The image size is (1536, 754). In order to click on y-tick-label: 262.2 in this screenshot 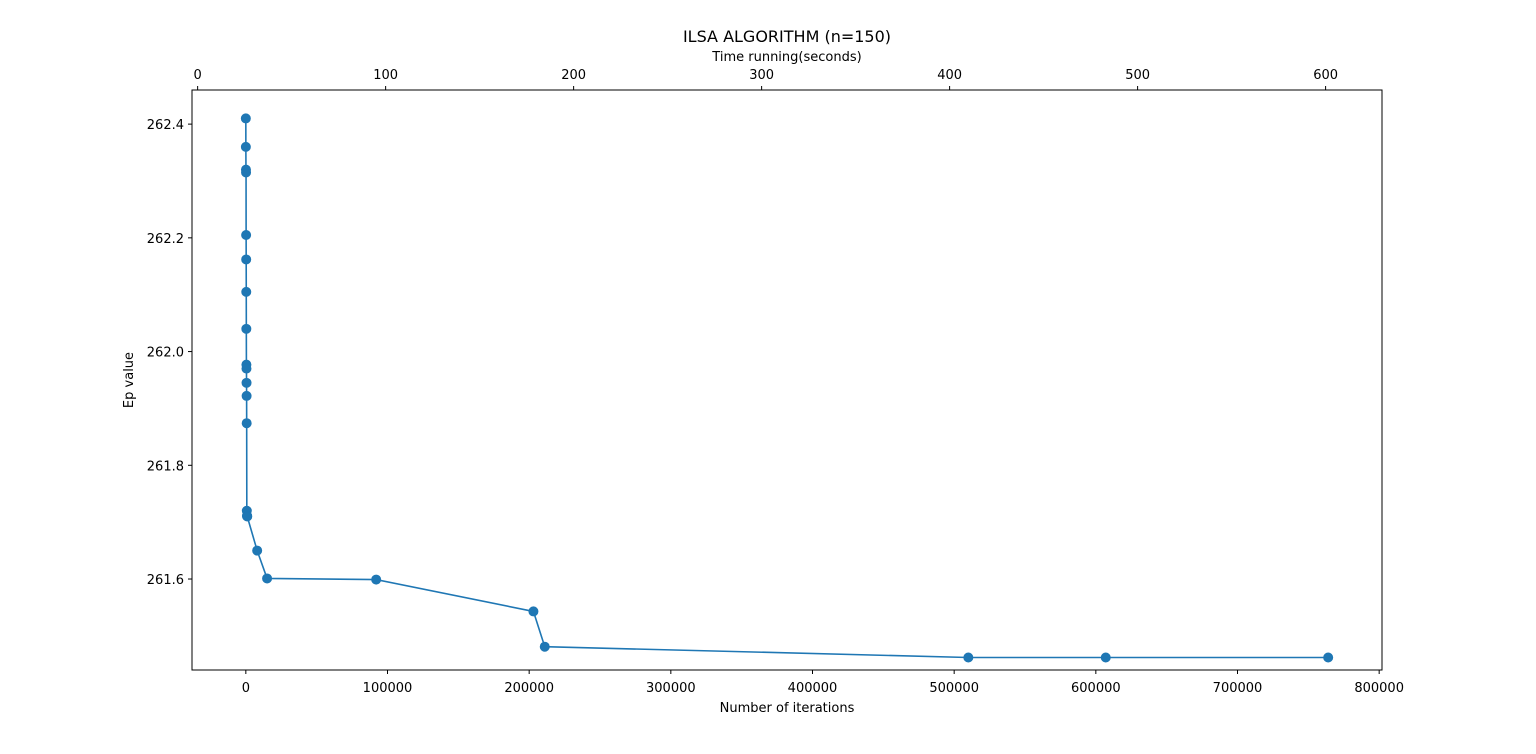, I will do `click(165, 239)`.